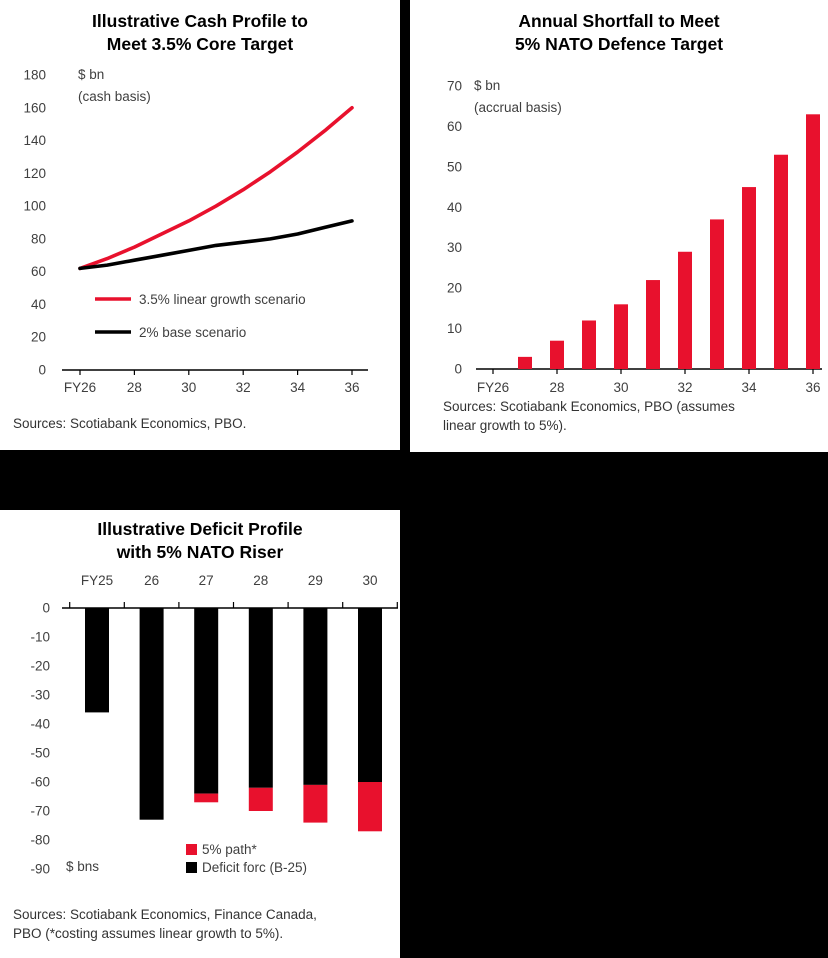  Describe the element at coordinates (525, 362) in the screenshot. I see `bar-FY27` at that location.